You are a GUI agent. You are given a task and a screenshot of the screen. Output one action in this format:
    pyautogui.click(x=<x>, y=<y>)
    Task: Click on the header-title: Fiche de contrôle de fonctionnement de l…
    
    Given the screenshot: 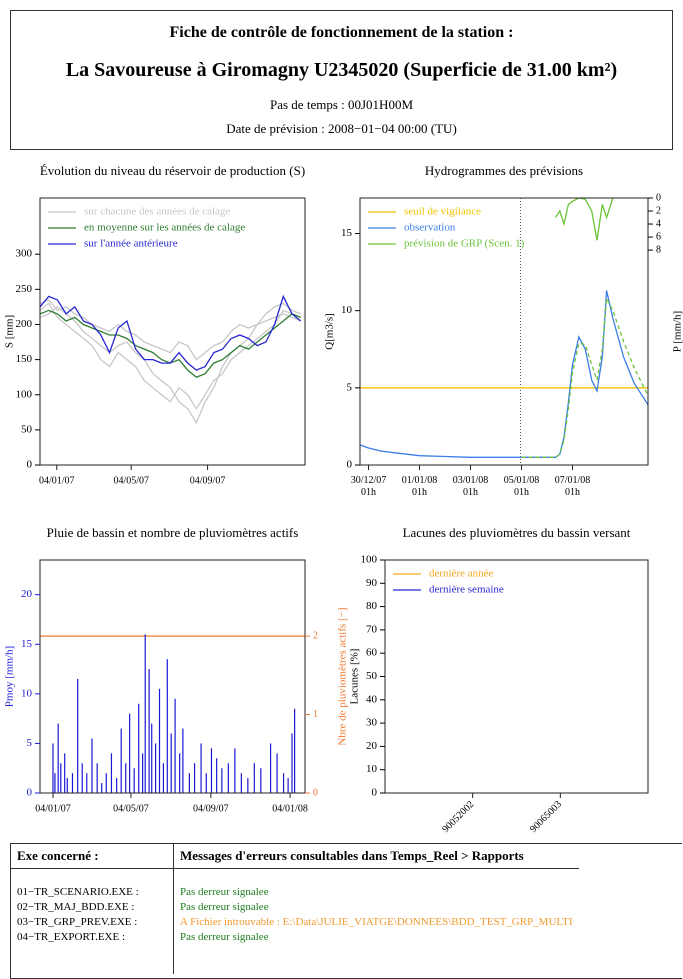 What is the action you would take?
    pyautogui.click(x=341, y=32)
    